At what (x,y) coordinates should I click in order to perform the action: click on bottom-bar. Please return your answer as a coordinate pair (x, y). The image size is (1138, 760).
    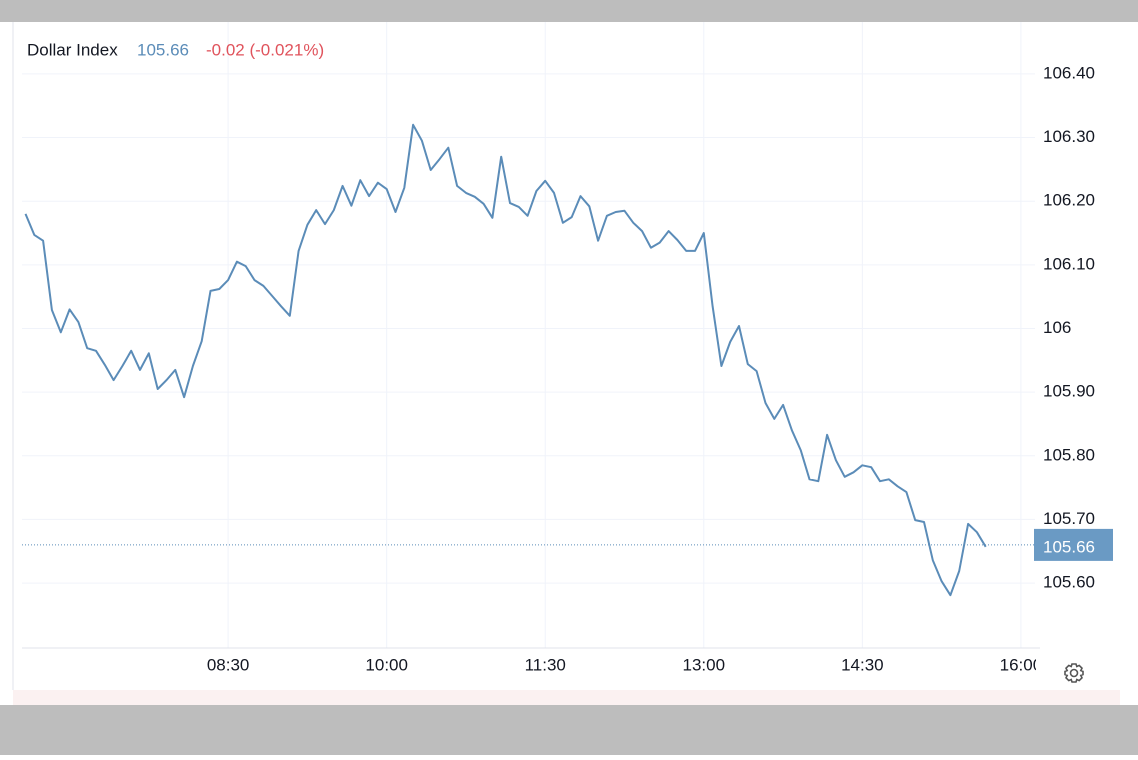
    Looking at the image, I should click on (569, 730).